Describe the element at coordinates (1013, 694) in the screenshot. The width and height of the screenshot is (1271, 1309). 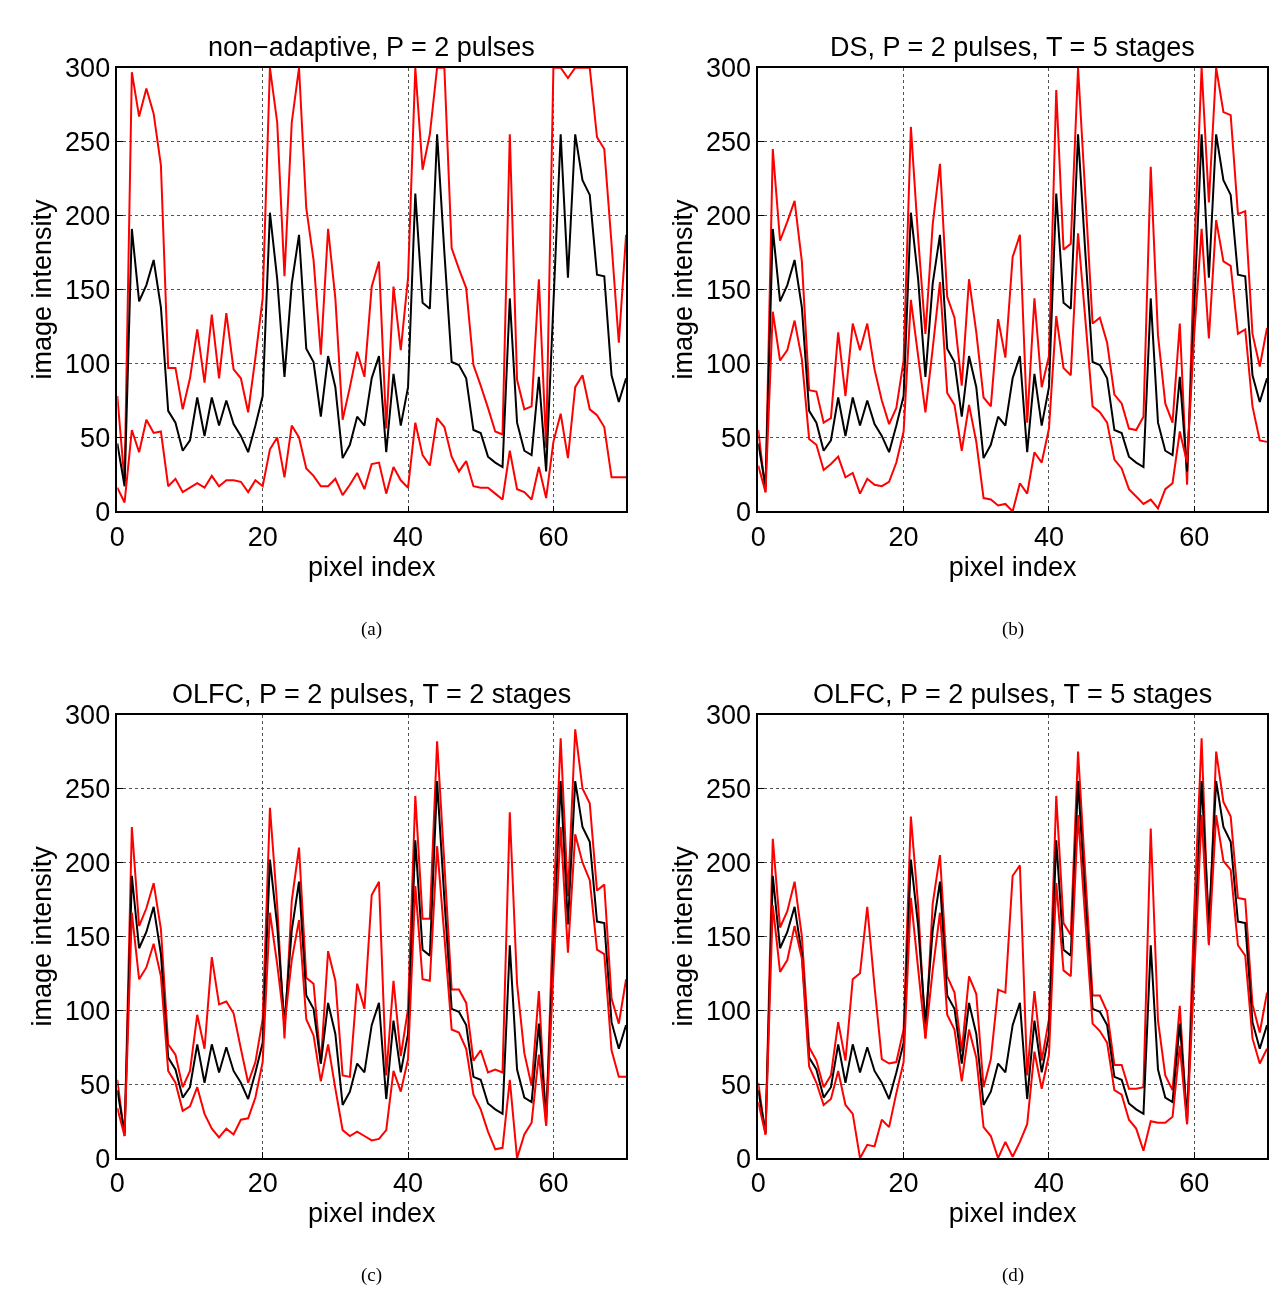
I see `chart-title: OLFC, P = 2 pulses, T = 5 stages` at that location.